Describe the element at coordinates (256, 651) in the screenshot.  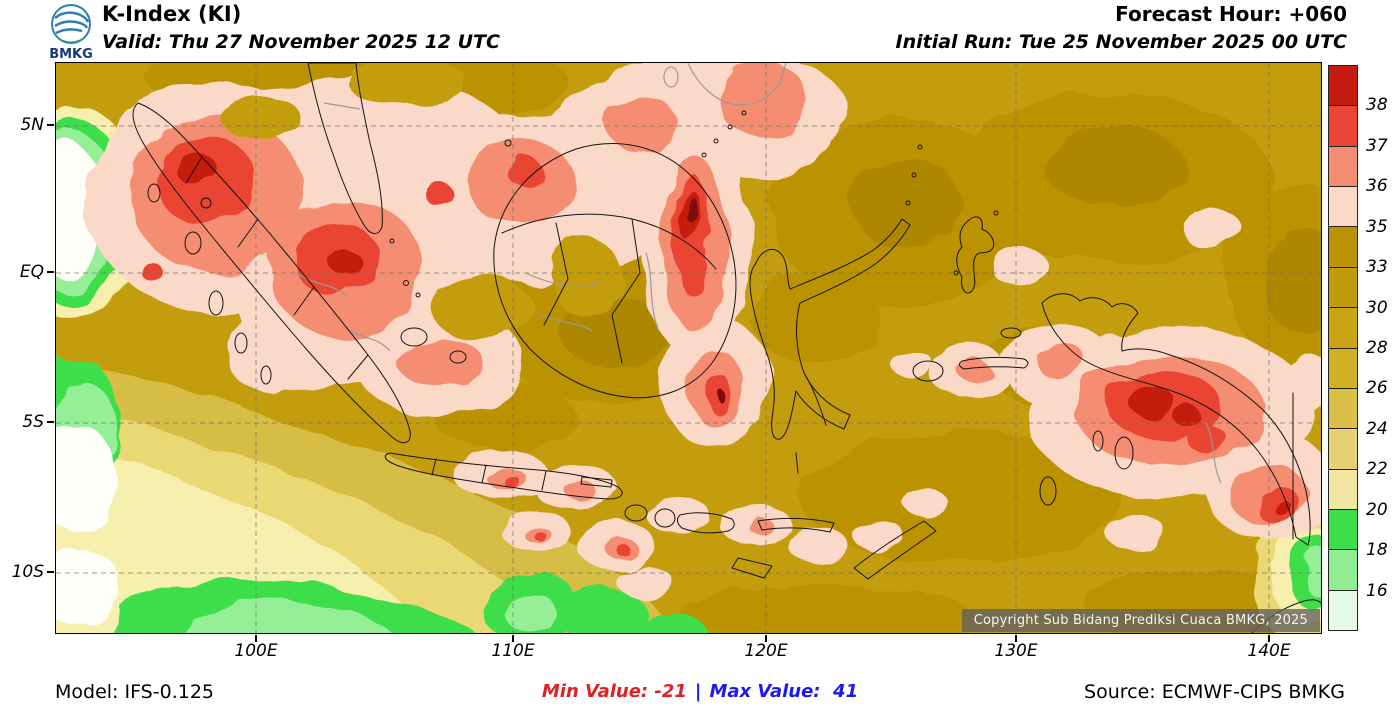
I see `lon-label-100e: 100E` at that location.